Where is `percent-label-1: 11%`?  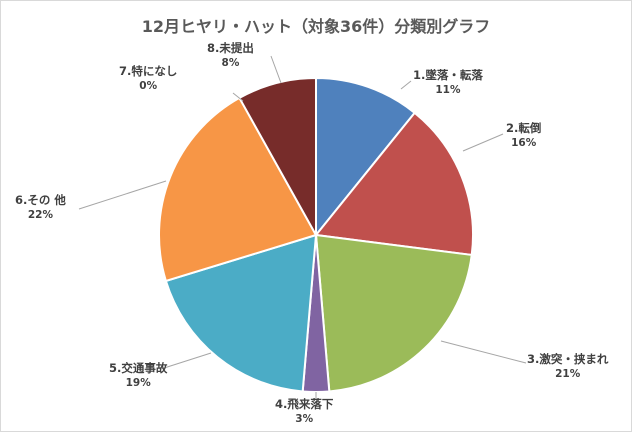 percent-label-1: 11% is located at coordinates (448, 90).